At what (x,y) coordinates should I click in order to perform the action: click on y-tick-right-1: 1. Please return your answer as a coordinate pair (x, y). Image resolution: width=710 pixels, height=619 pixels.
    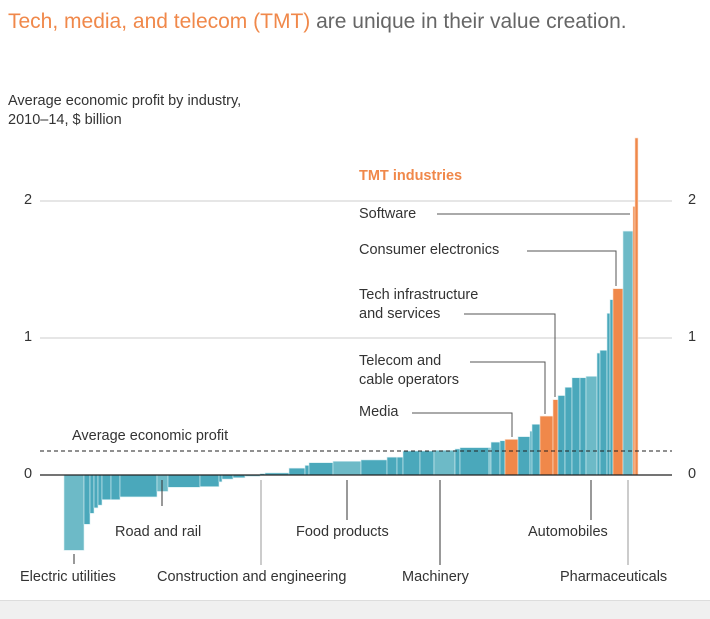
    Looking at the image, I should click on (692, 337).